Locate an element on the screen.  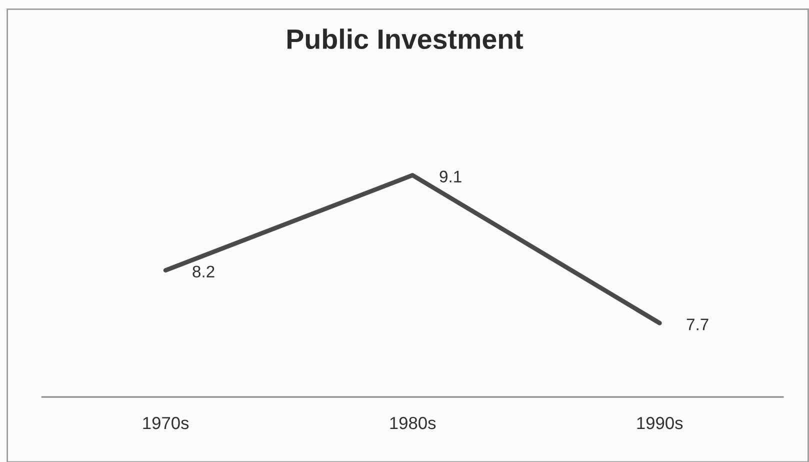
data-label: 8.2 is located at coordinates (203, 272).